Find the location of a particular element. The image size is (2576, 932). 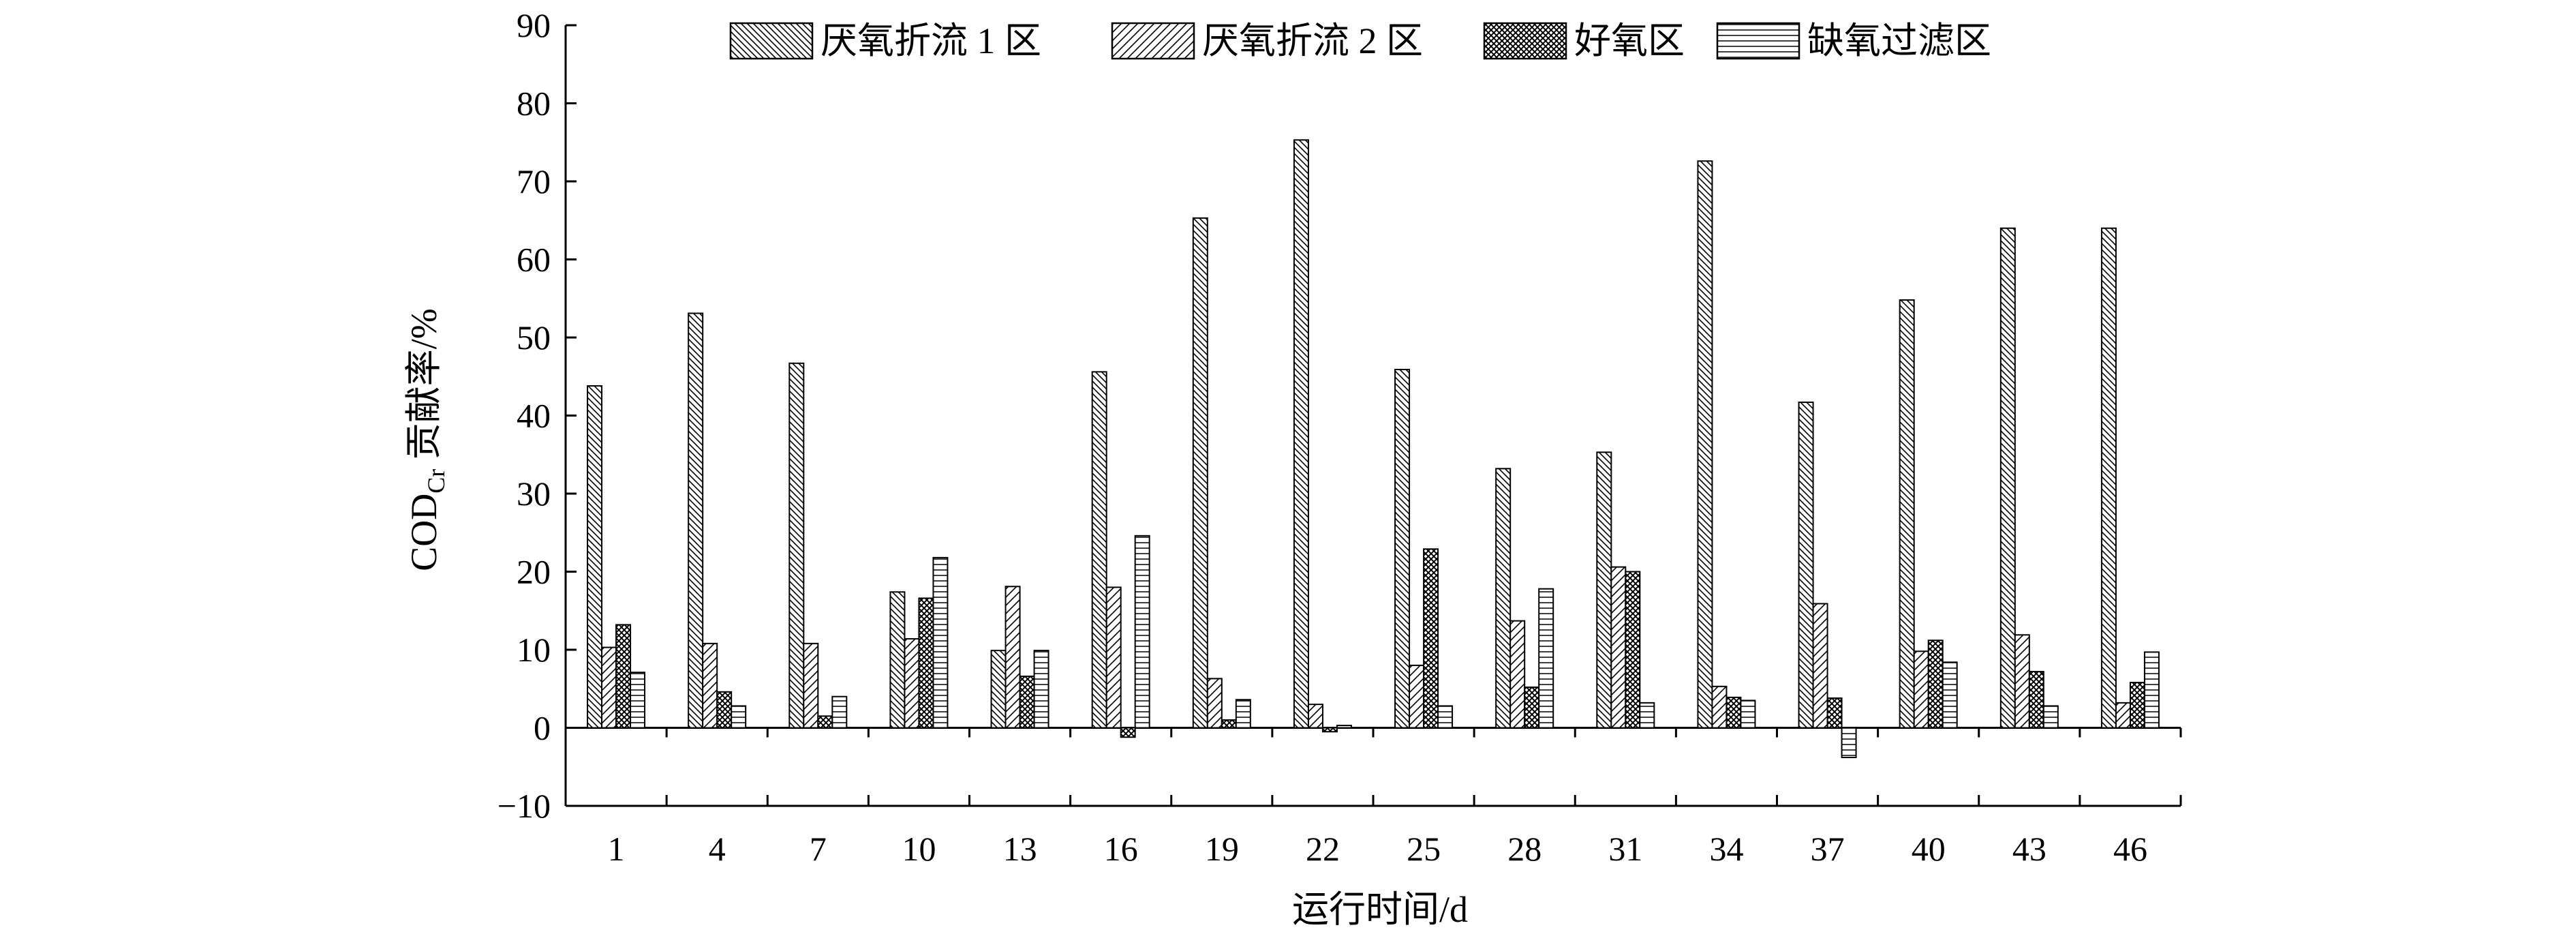

x-tick-label: 10 is located at coordinates (919, 849).